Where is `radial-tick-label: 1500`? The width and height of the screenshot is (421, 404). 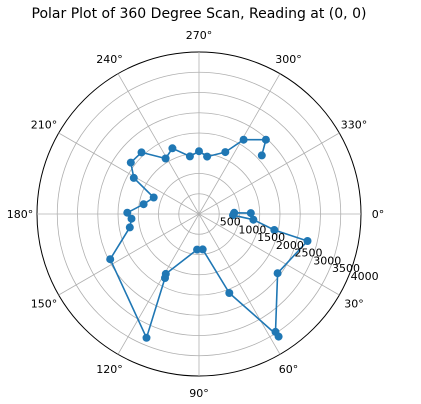
radial-tick-label: 1500 is located at coordinates (271, 237).